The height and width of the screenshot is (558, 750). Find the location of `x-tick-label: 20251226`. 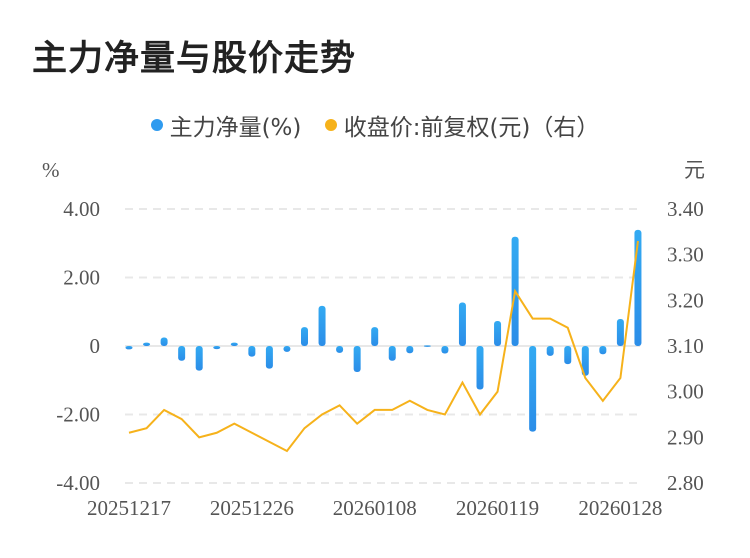

x-tick-label: 20251226 is located at coordinates (252, 508).